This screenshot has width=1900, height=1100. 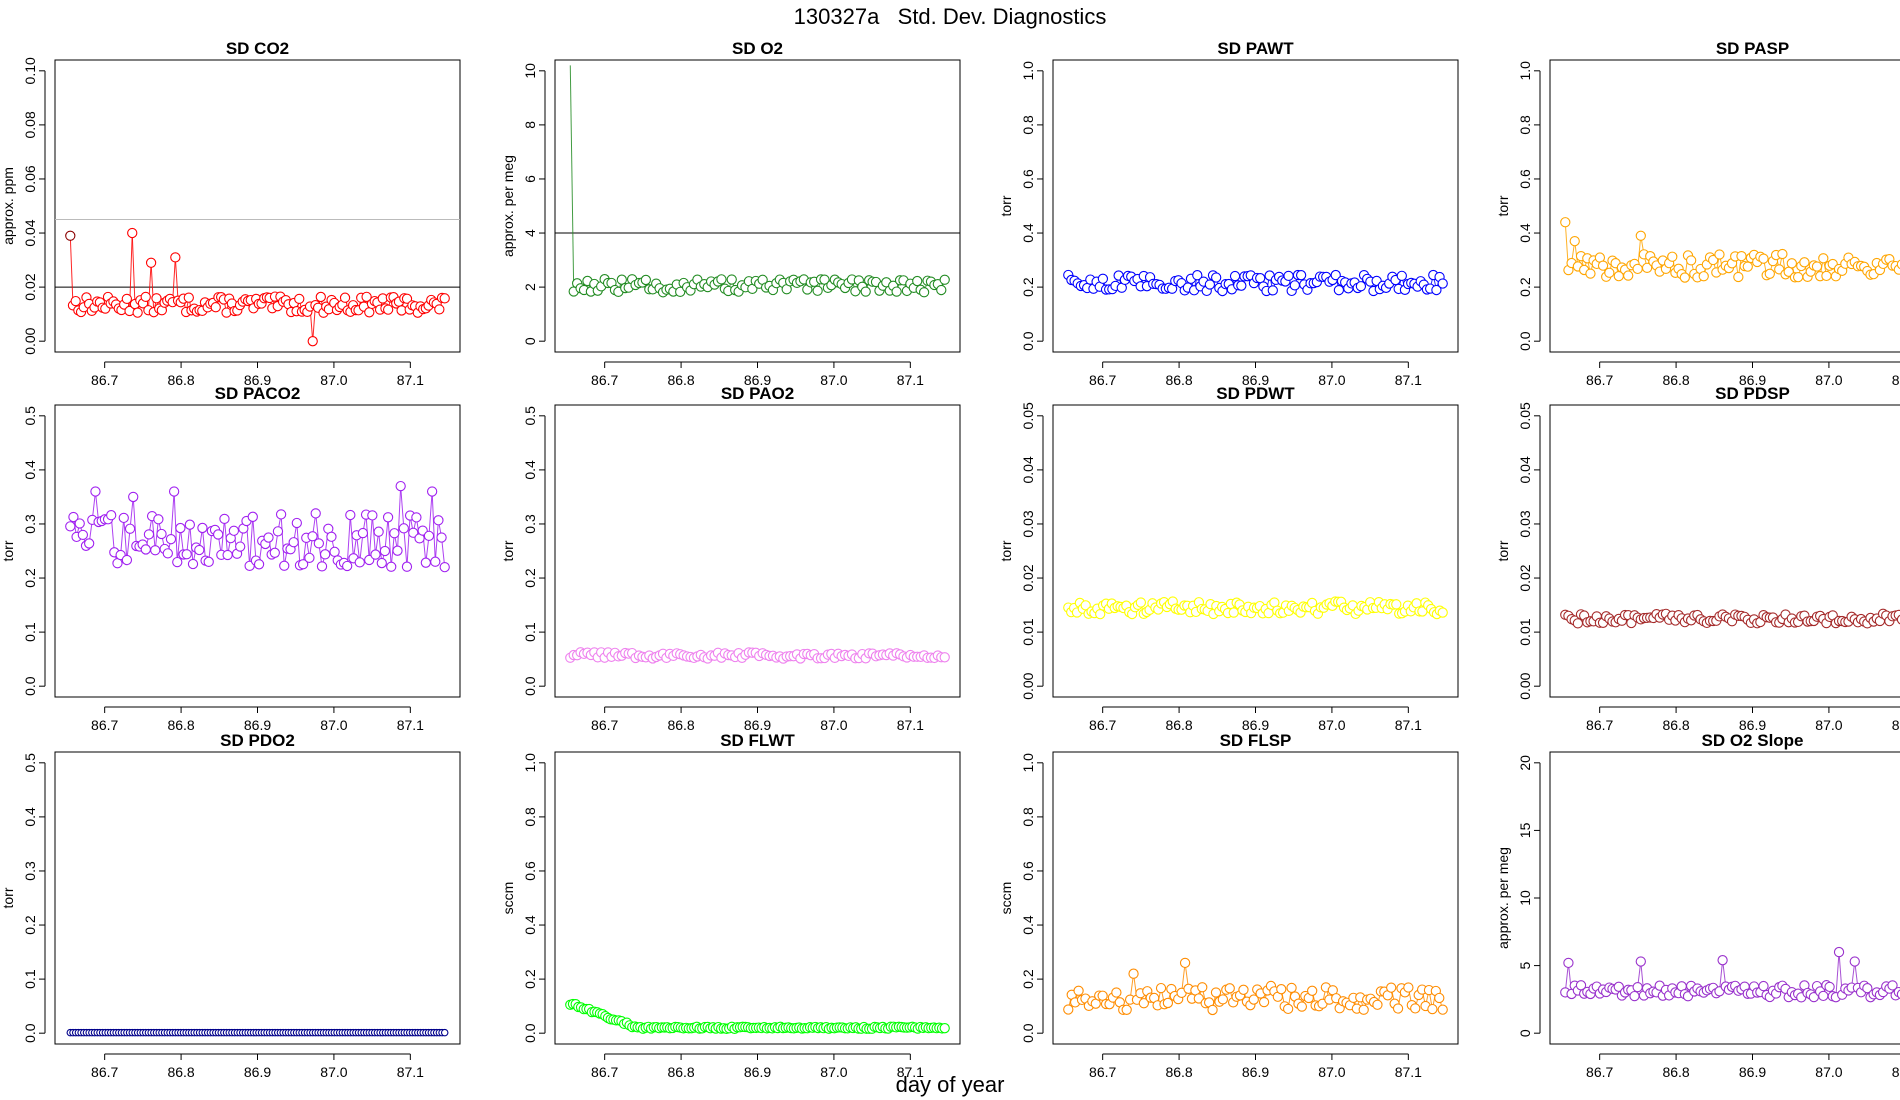 What do you see at coordinates (1028, 71) in the screenshot?
I see `y-tick-label: 1.0` at bounding box center [1028, 71].